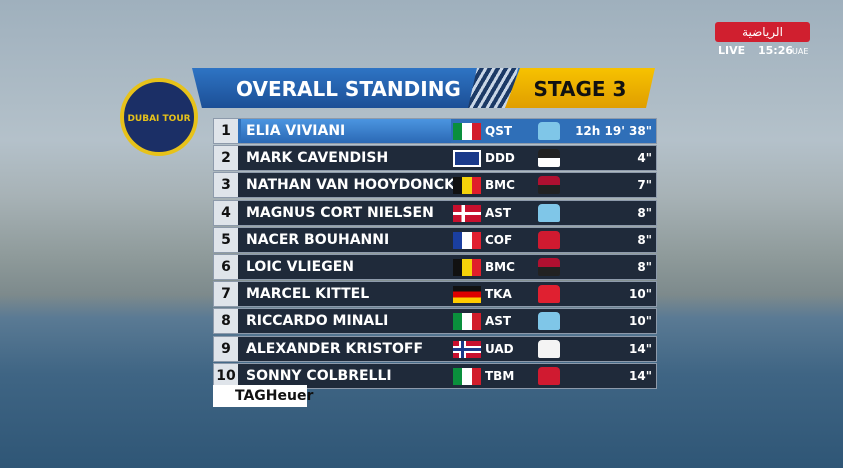  Describe the element at coordinates (776, 50) in the screenshot. I see `clock: 15:26` at that location.